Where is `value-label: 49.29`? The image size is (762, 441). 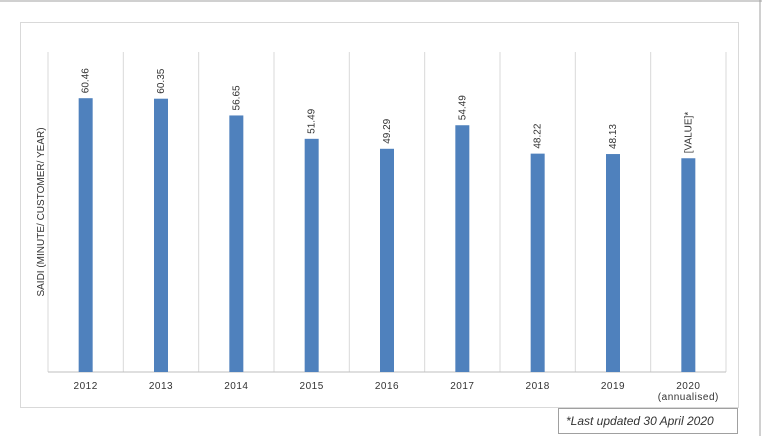
value-label: 49.29 is located at coordinates (387, 130).